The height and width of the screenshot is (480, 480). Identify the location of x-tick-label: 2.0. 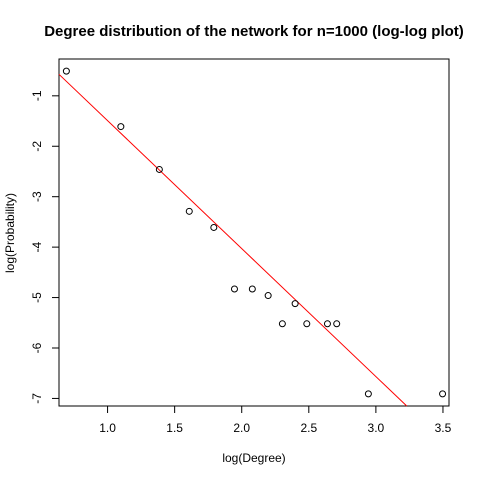
(241, 428).